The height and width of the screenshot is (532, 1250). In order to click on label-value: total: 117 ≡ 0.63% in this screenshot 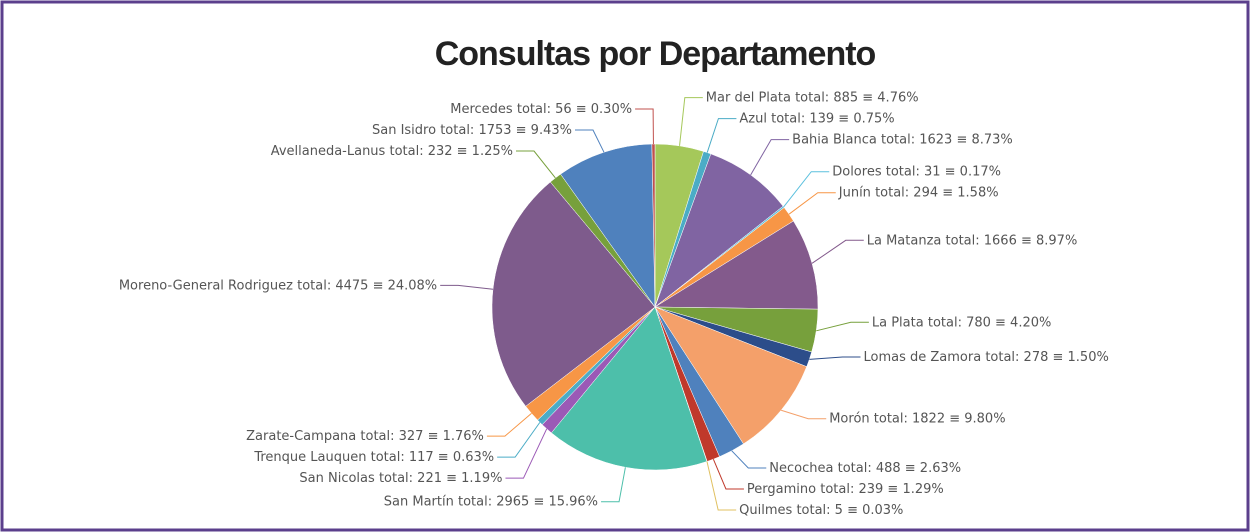, I will do `click(433, 457)`.